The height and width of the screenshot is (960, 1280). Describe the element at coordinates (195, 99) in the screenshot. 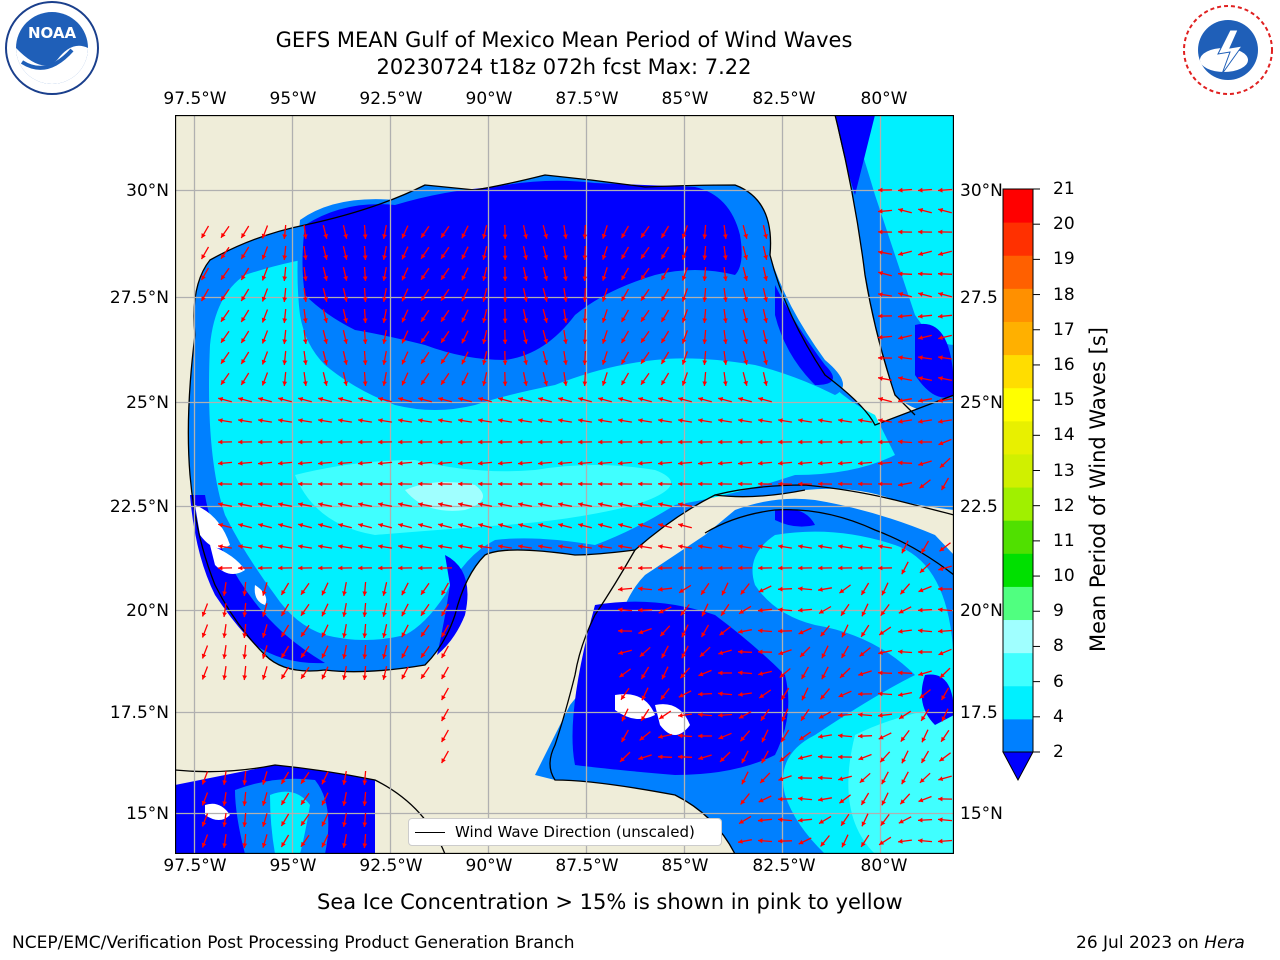

I see `lon-label-top: 97.5°W` at that location.